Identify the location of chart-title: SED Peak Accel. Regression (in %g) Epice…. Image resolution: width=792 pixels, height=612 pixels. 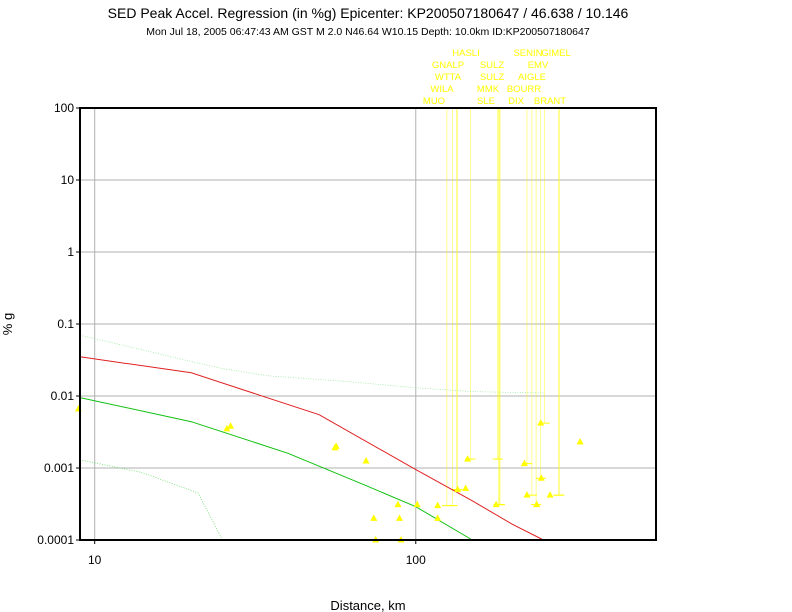
(368, 13).